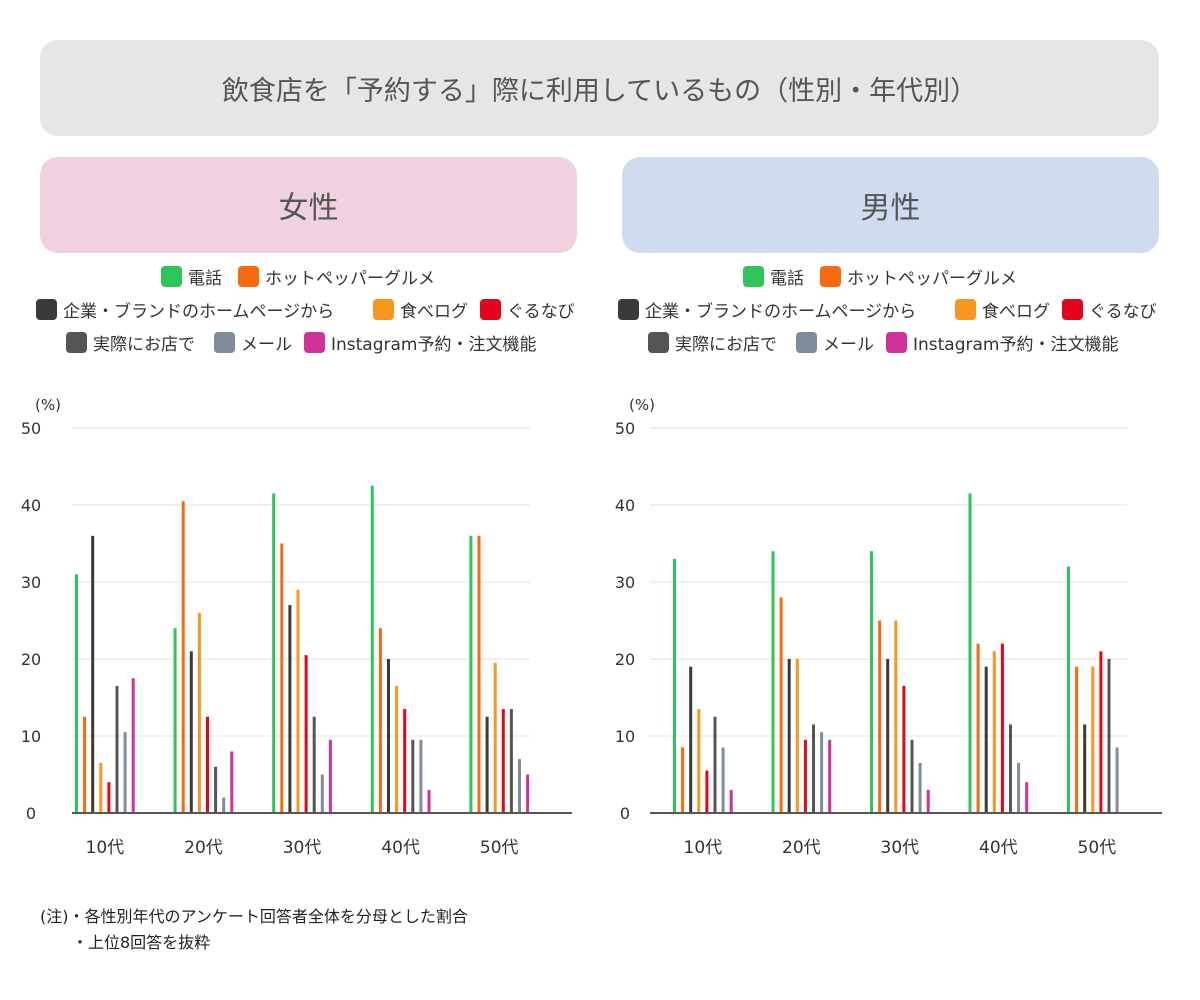 Image resolution: width=1200 pixels, height=1000 pixels. What do you see at coordinates (703, 848) in the screenshot?
I see `x-tick-label: 10代` at bounding box center [703, 848].